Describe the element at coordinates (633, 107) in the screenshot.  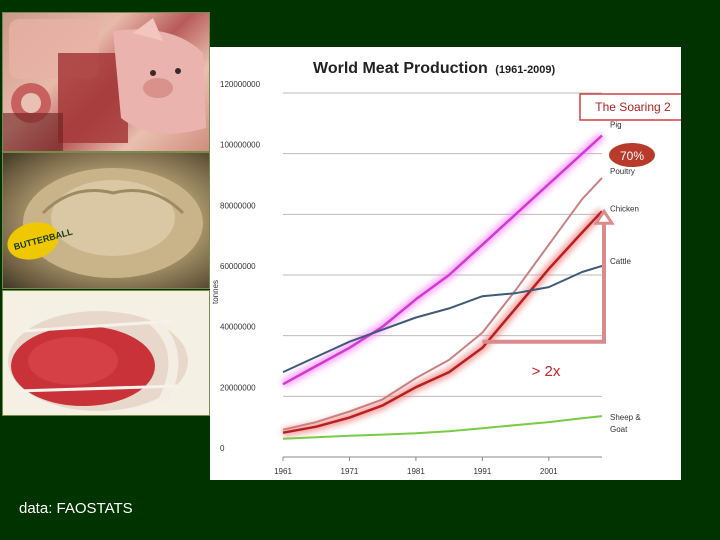
I see `callout-text: The Soaring 2` at that location.